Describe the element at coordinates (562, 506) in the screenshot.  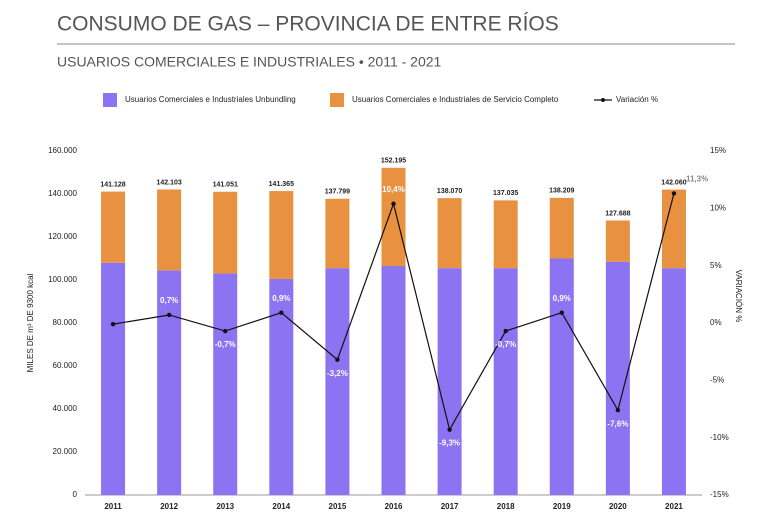
I see `x-tick-label: 2019` at that location.